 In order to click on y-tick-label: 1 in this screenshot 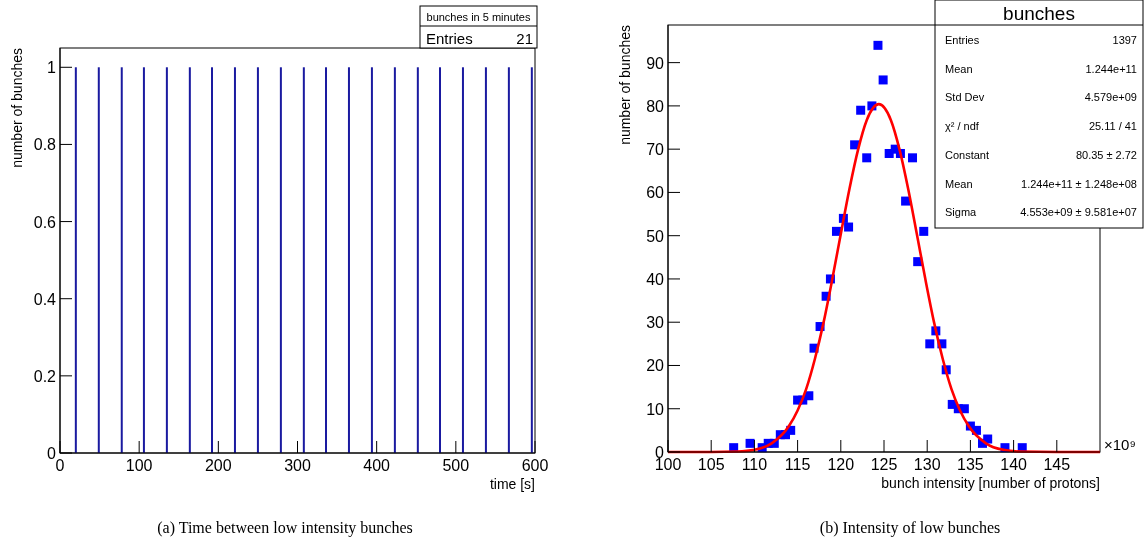, I will do `click(52, 68)`.